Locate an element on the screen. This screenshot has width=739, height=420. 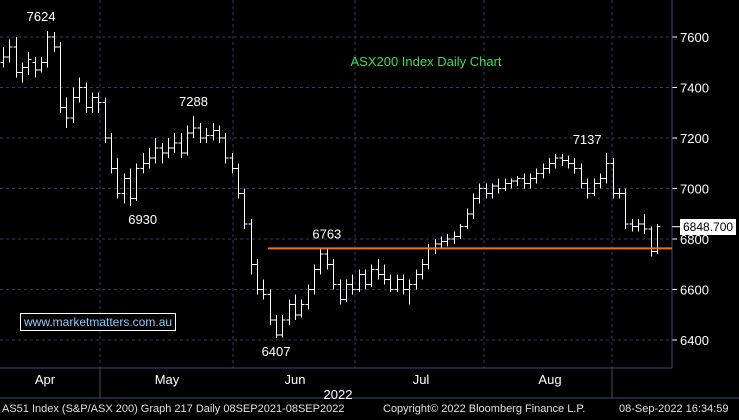
x-tick-label: Apr is located at coordinates (45, 379).